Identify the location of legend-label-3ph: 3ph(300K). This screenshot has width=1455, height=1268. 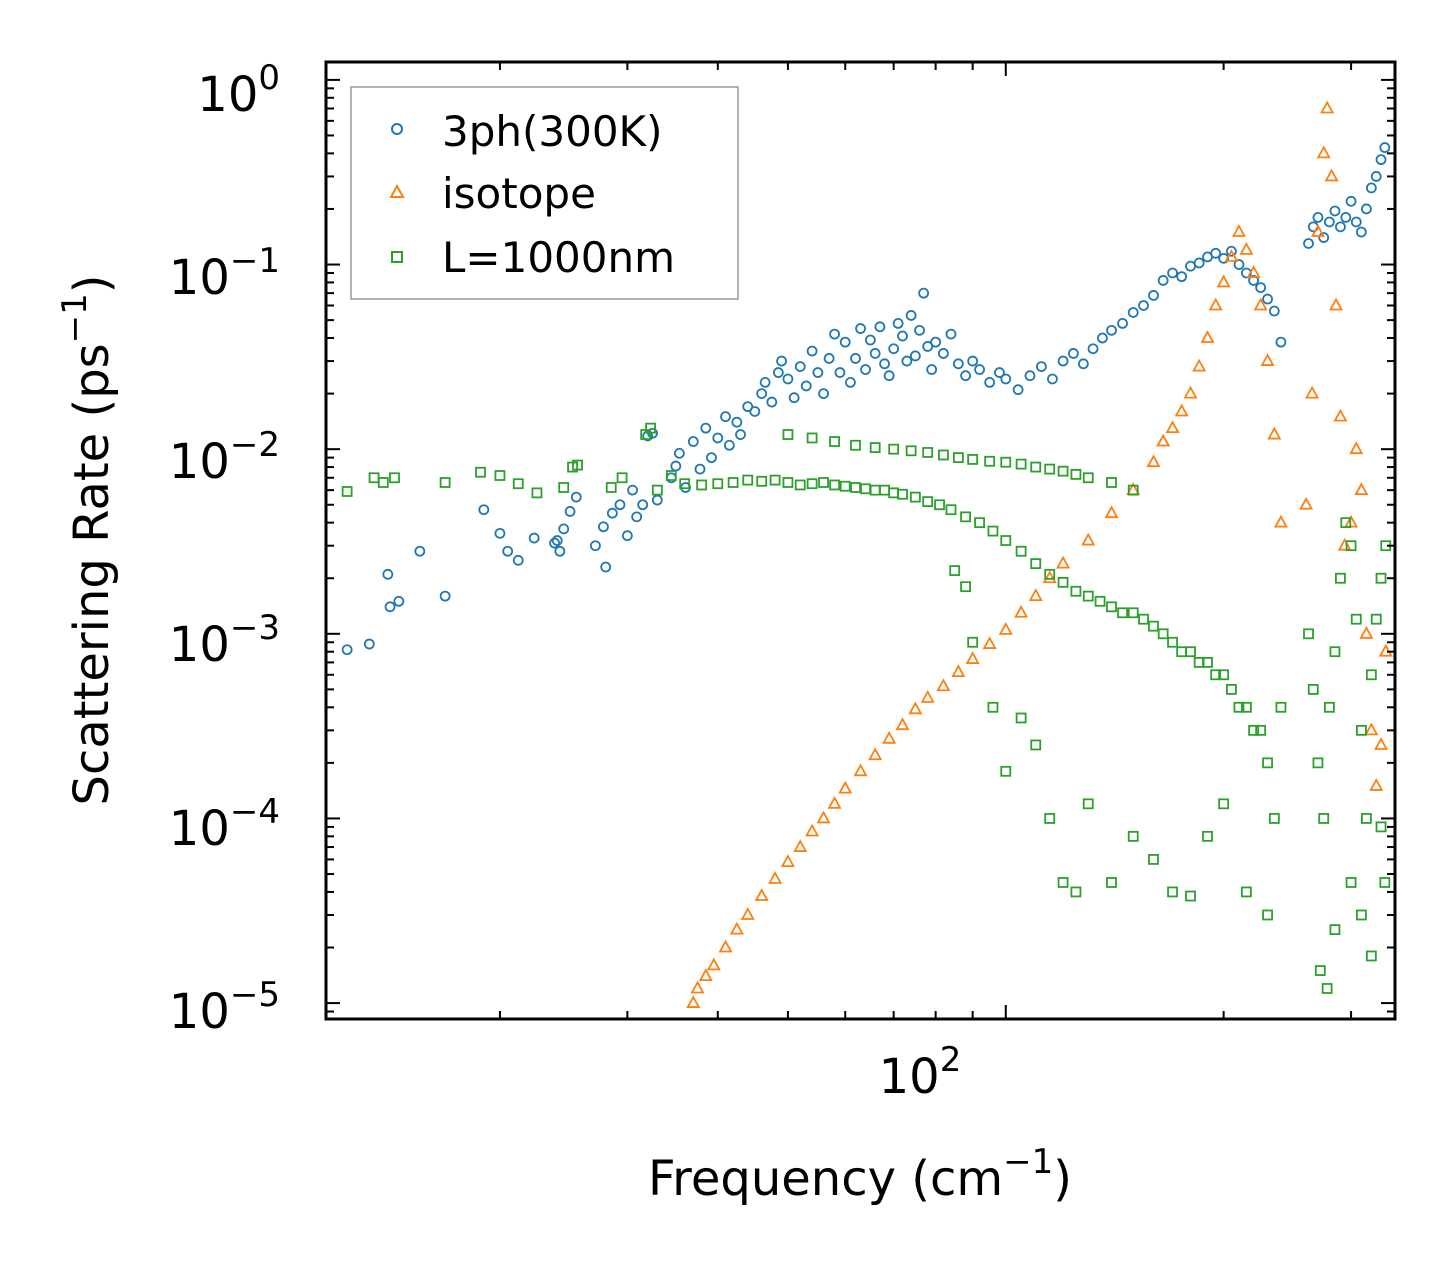
(552, 131).